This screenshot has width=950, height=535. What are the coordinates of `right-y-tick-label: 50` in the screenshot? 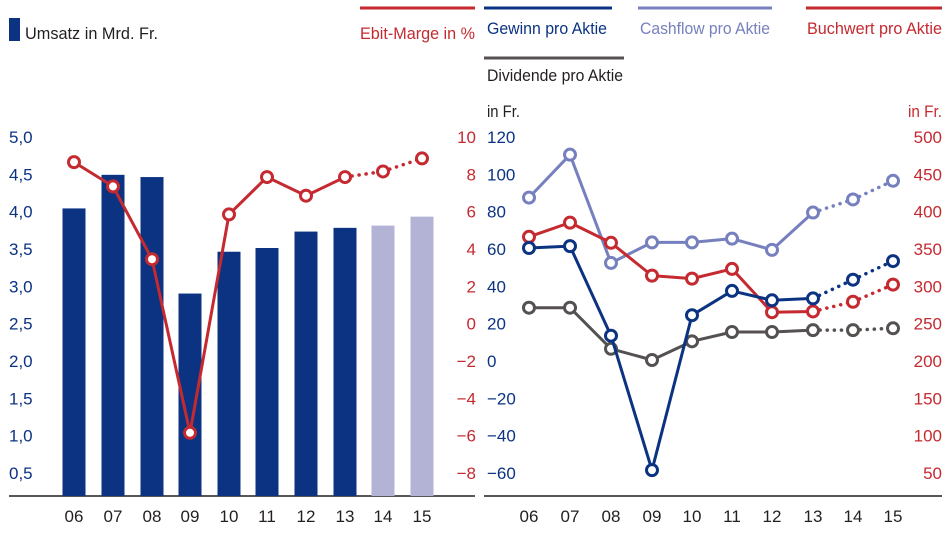 It's located at (932, 473).